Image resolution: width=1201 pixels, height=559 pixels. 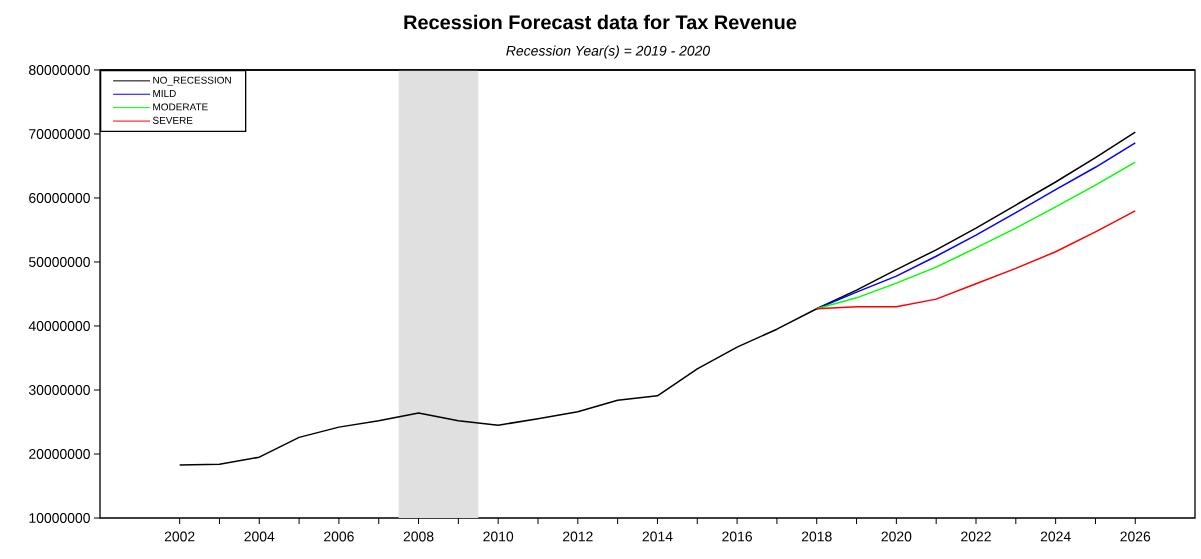 What do you see at coordinates (339, 536) in the screenshot?
I see `x-tick-label: 2006` at bounding box center [339, 536].